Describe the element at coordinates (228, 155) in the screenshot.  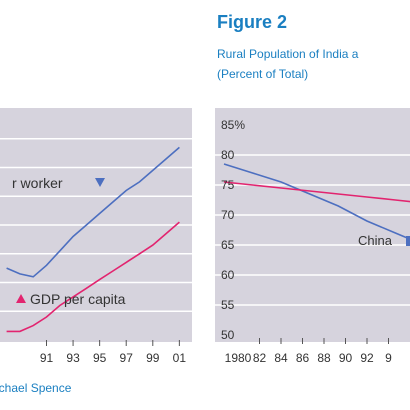
I see `y-tick-label: 80` at that location.